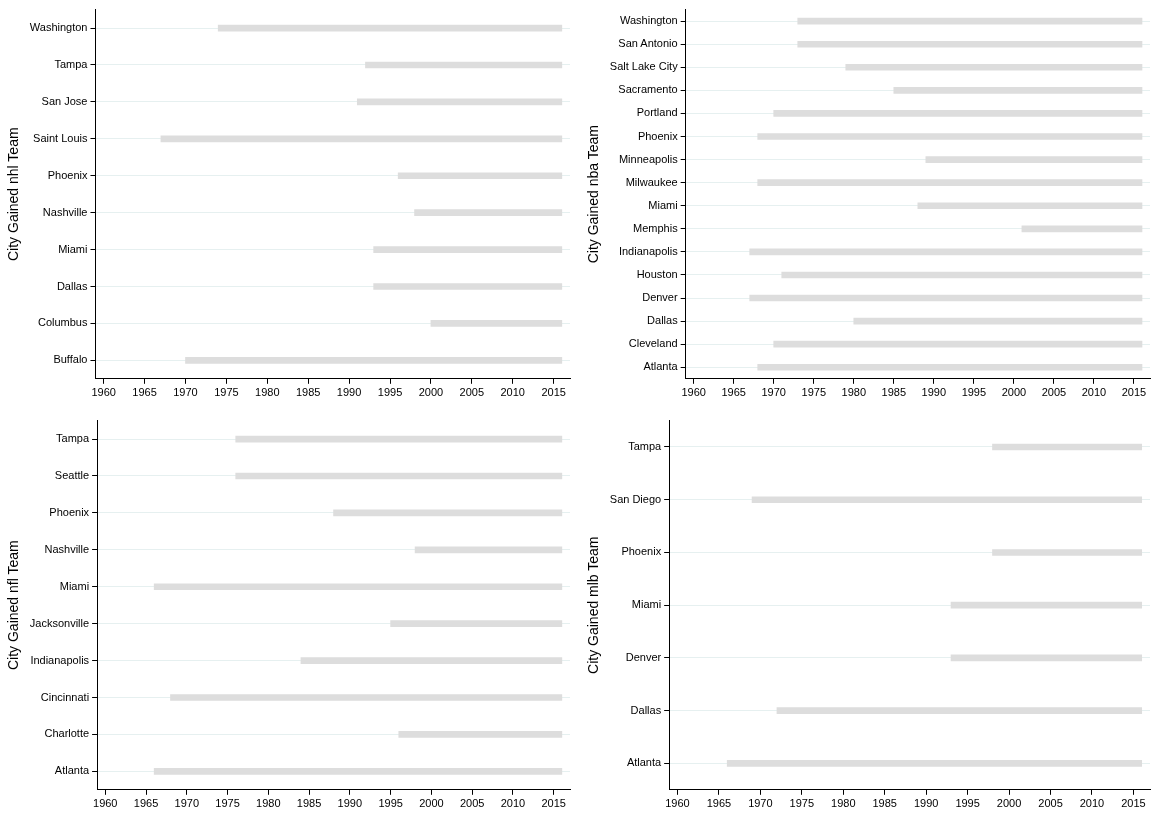  What do you see at coordinates (648, 89) in the screenshot?
I see `y-tick-label: Sacramento` at bounding box center [648, 89].